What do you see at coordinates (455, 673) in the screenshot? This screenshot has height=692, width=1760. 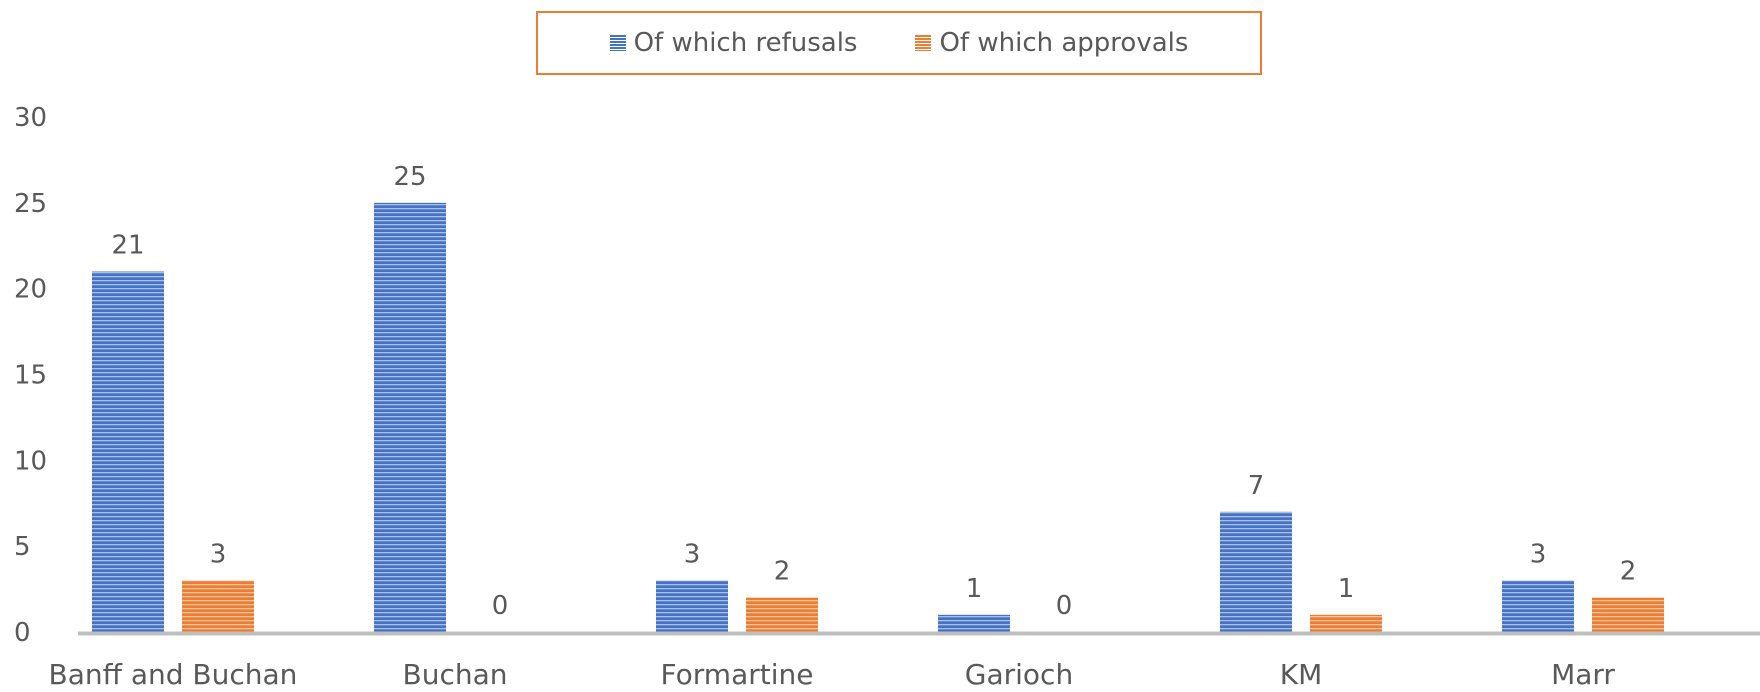 I see `x-tick-label: Buchan` at bounding box center [455, 673].